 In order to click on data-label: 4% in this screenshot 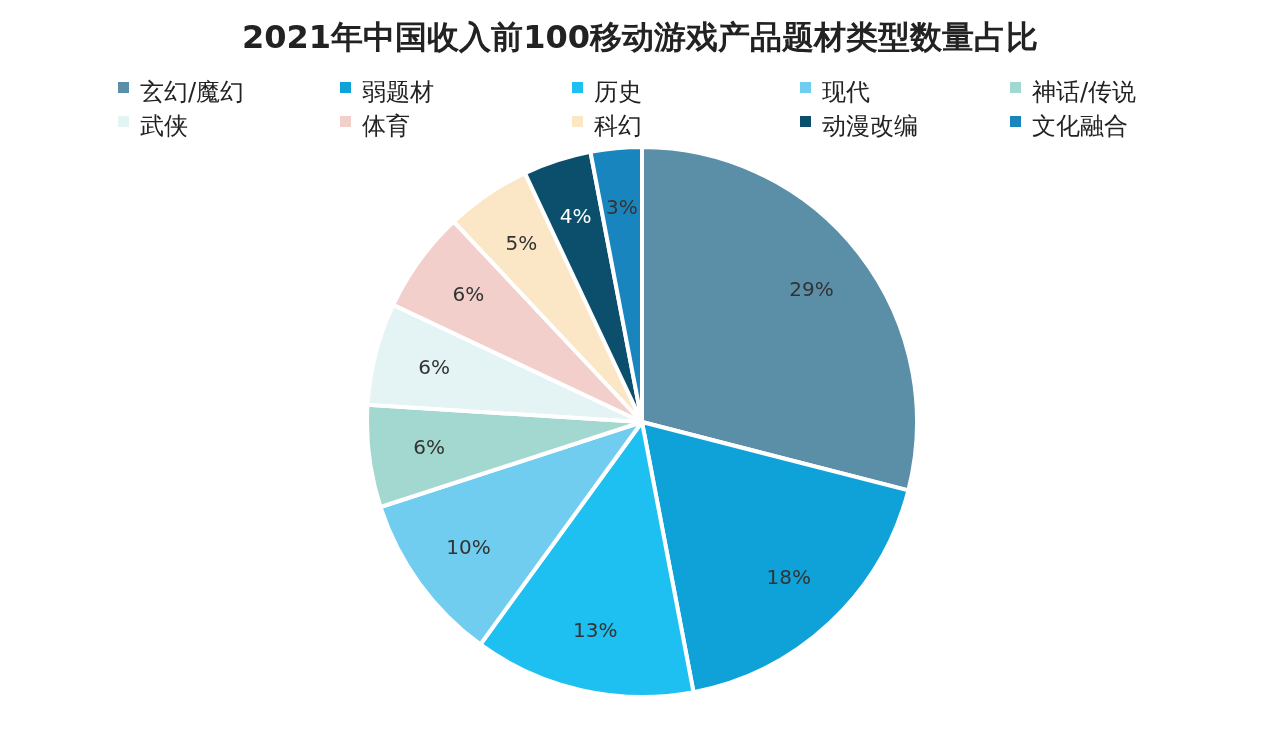, I will do `click(575, 216)`.